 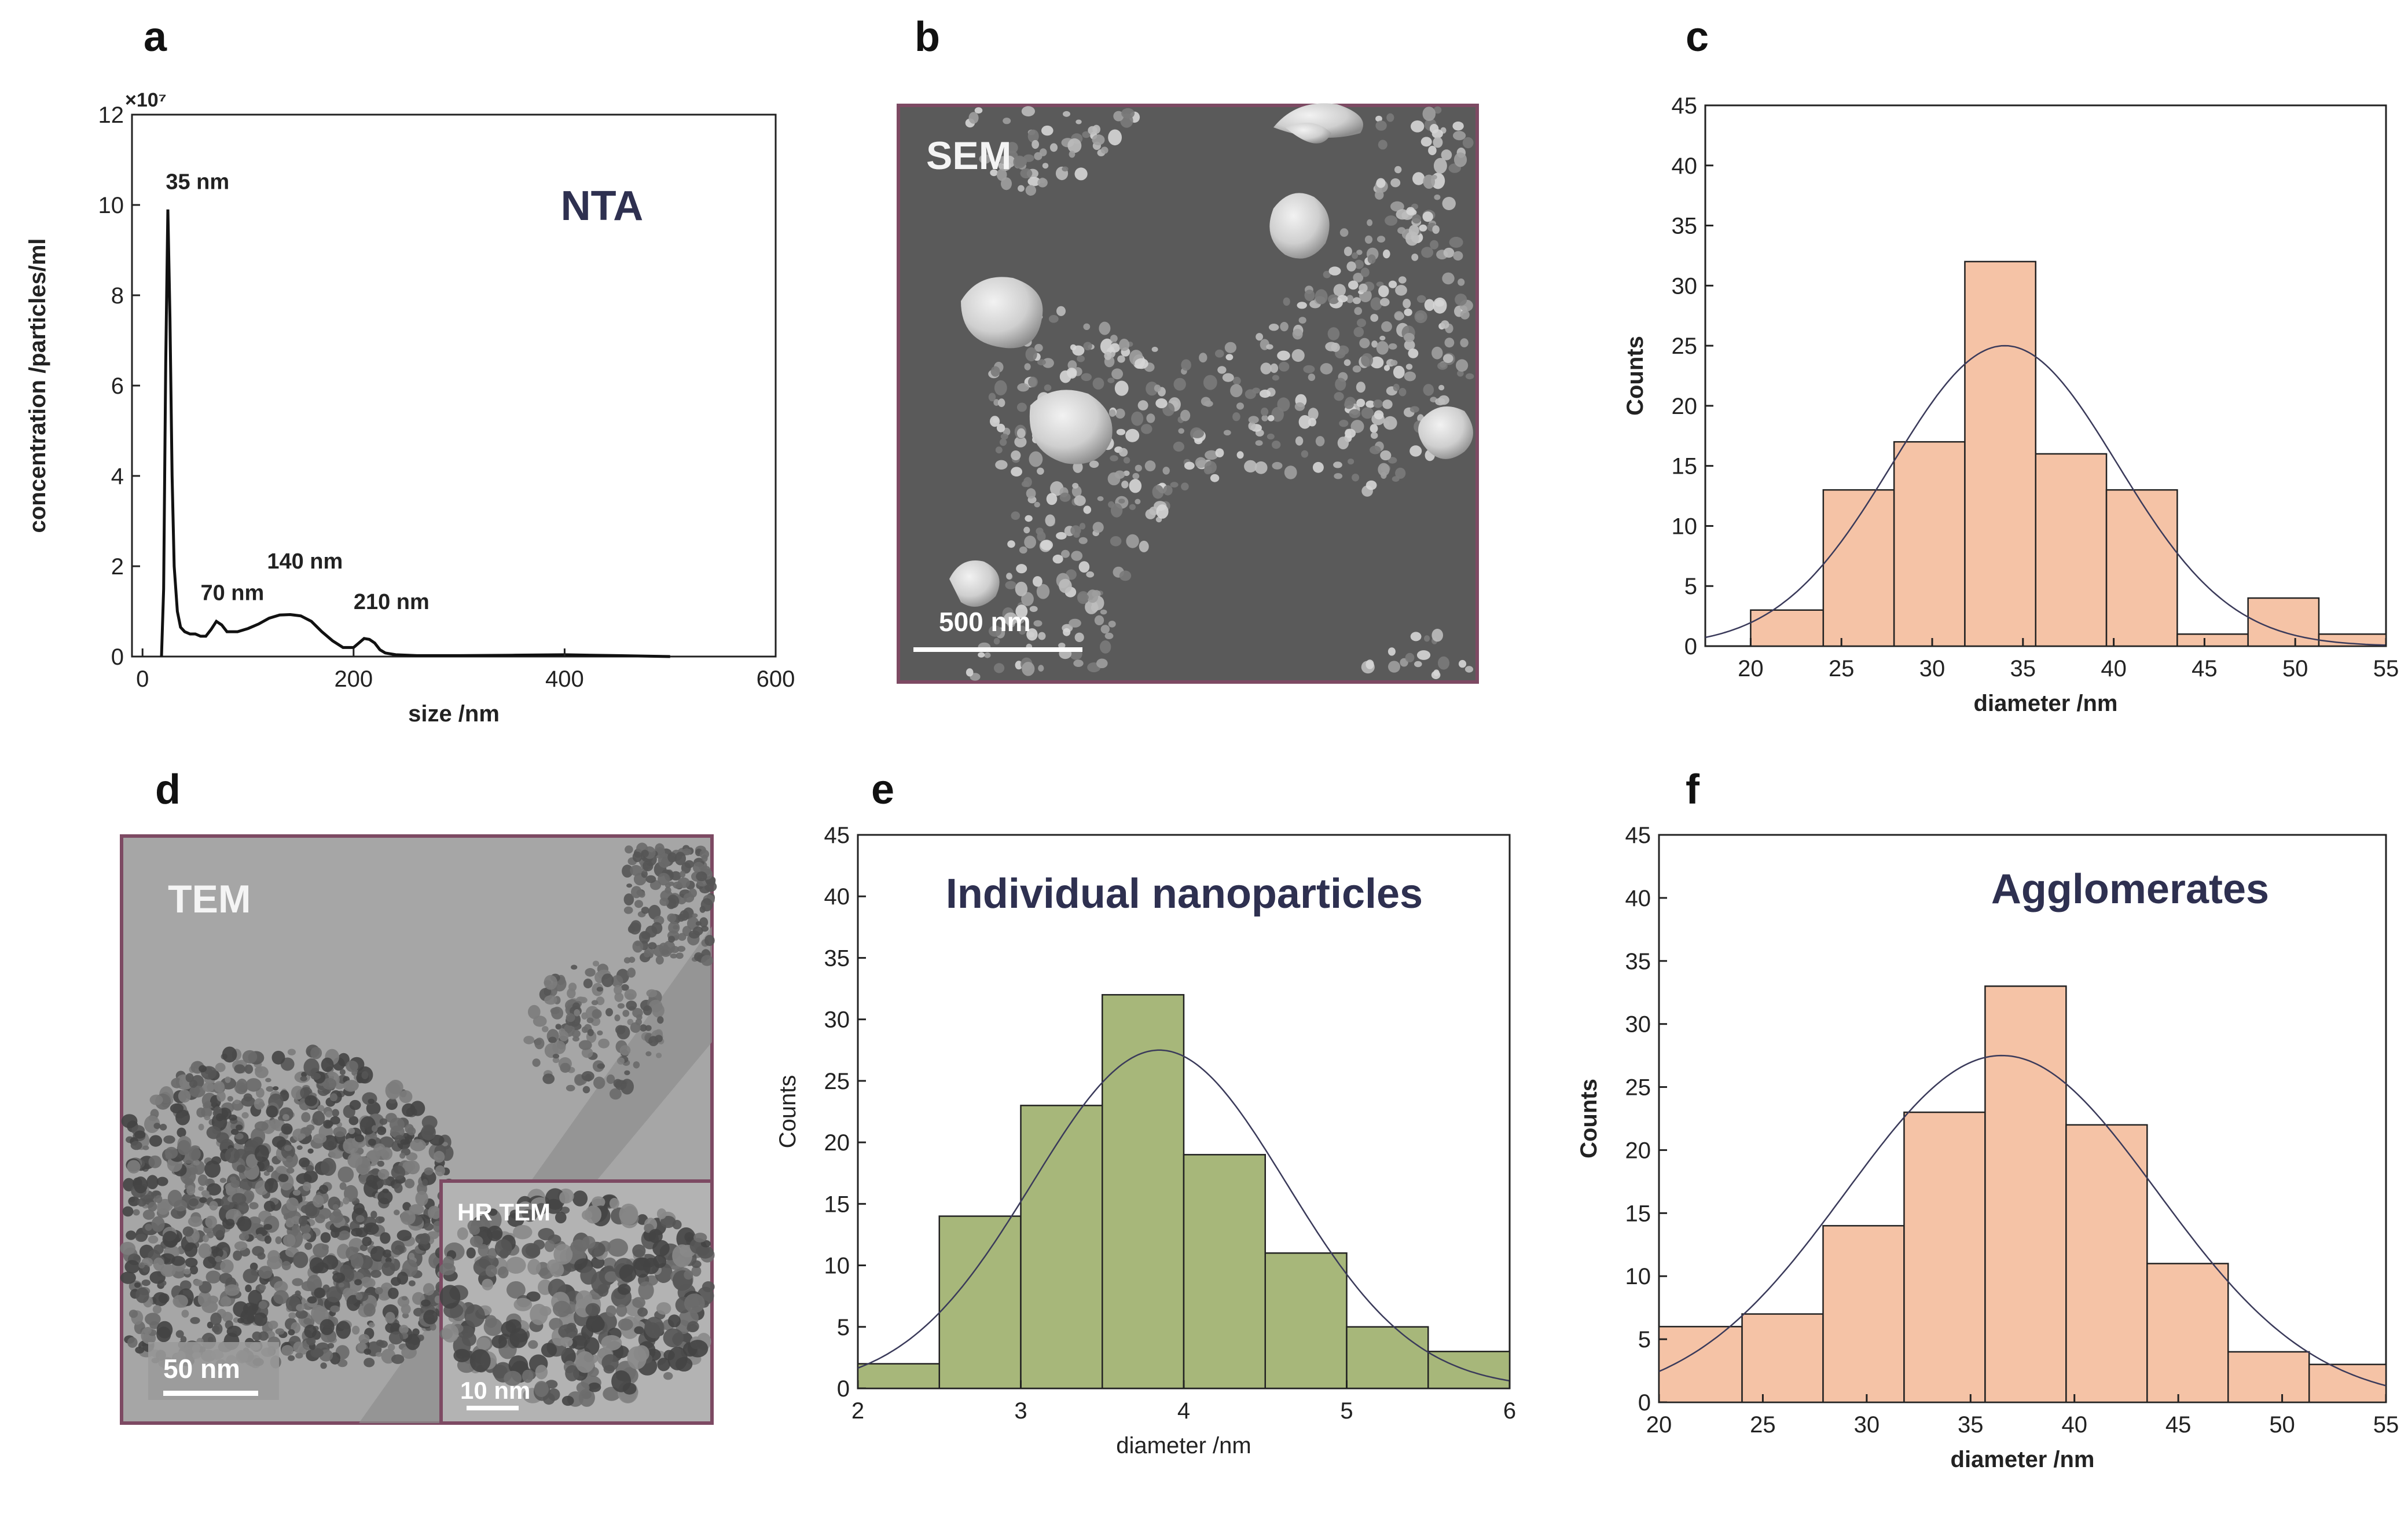 What do you see at coordinates (118, 296) in the screenshot?
I see `y-tick-label: 8` at bounding box center [118, 296].